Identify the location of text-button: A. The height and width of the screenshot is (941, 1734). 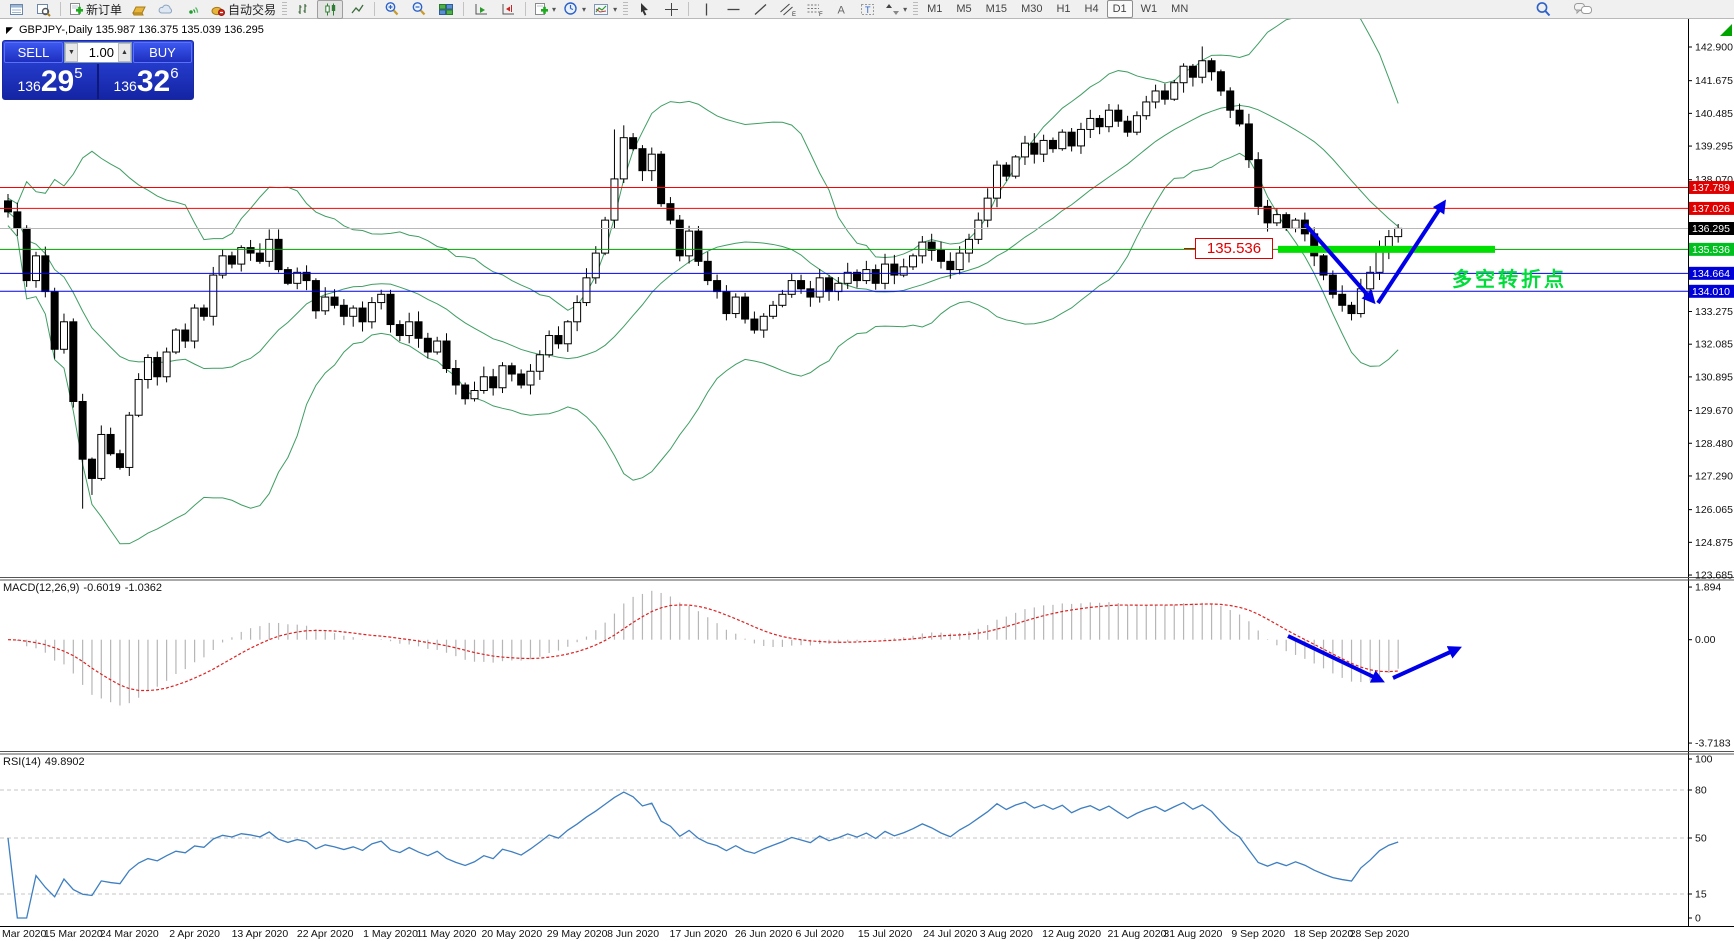
(841, 9).